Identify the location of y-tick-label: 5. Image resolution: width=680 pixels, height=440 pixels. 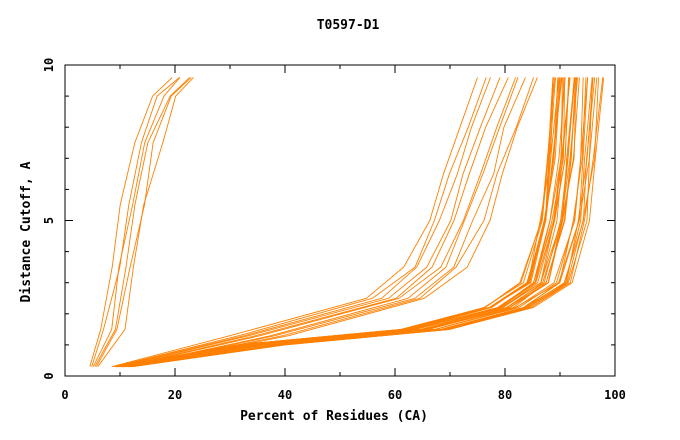
(49, 220).